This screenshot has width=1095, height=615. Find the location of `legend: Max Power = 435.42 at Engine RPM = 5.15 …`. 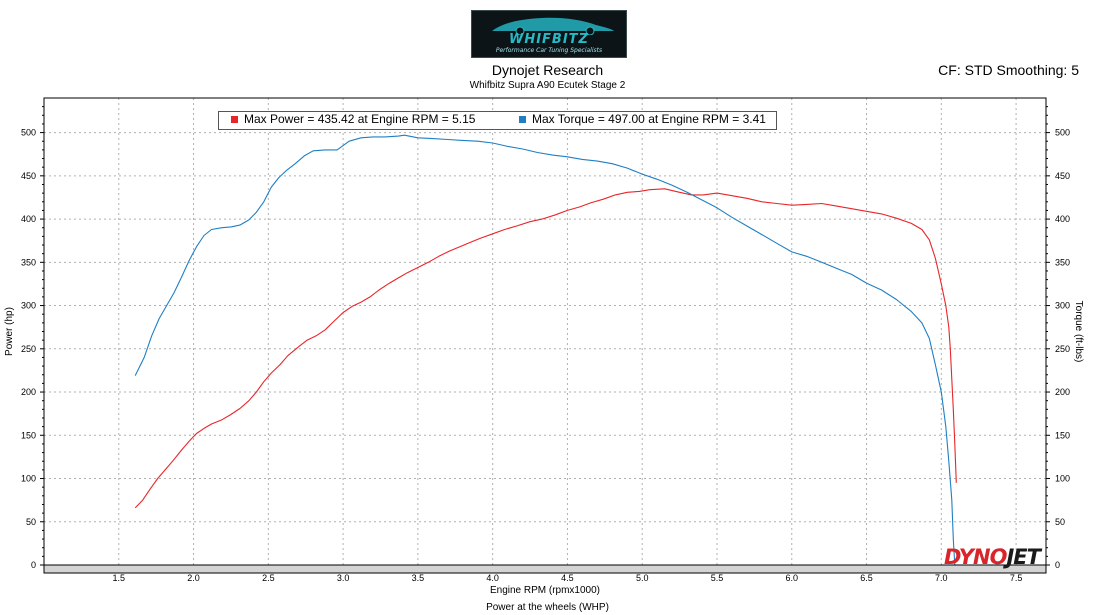

legend: Max Power = 435.42 at Engine RPM = 5.15 … is located at coordinates (497, 120).